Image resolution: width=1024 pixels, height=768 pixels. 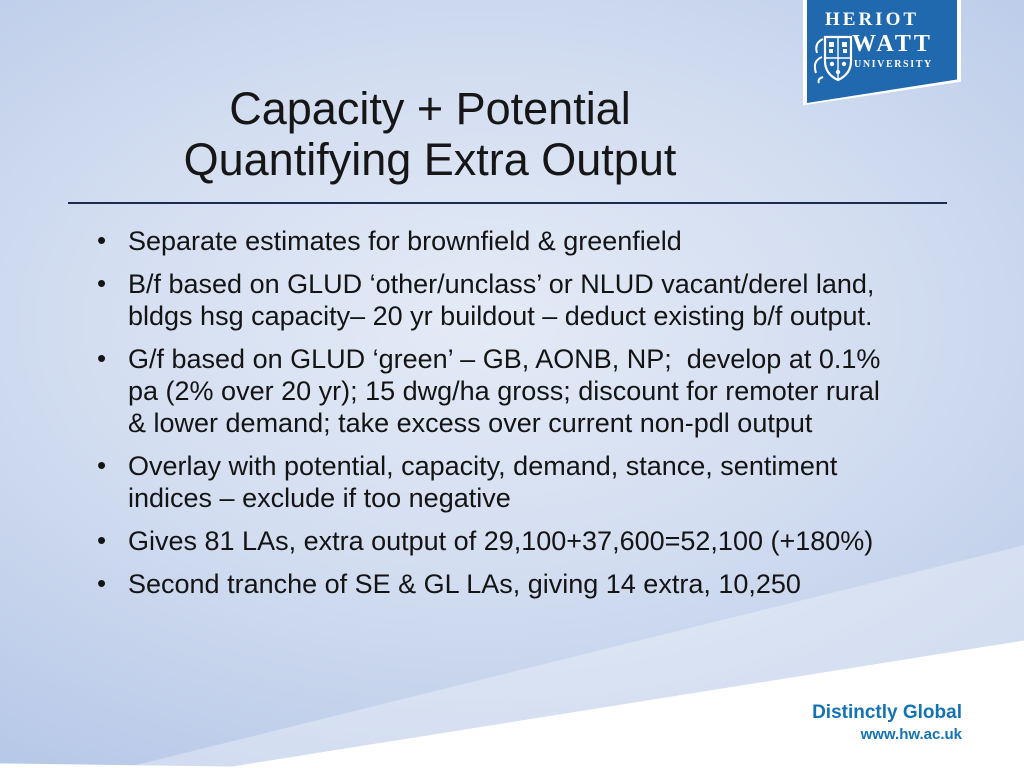 What do you see at coordinates (430, 108) in the screenshot?
I see `slide-title-line1: Capacity + Potential` at bounding box center [430, 108].